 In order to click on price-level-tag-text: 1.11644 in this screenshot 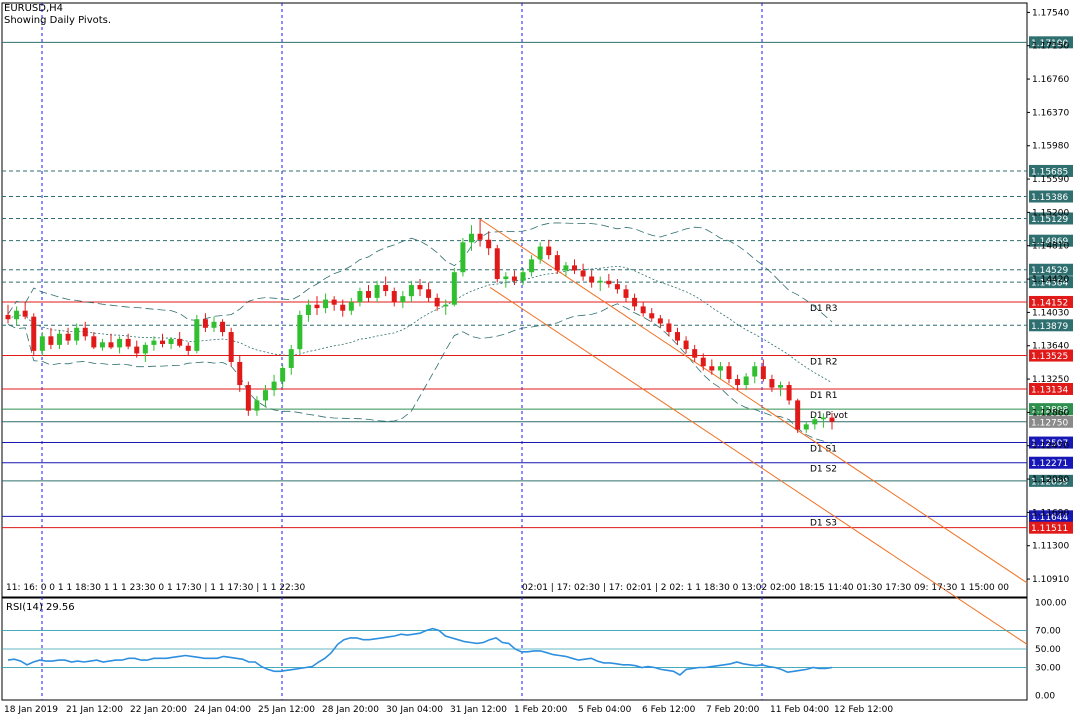, I will do `click(1049, 518)`.